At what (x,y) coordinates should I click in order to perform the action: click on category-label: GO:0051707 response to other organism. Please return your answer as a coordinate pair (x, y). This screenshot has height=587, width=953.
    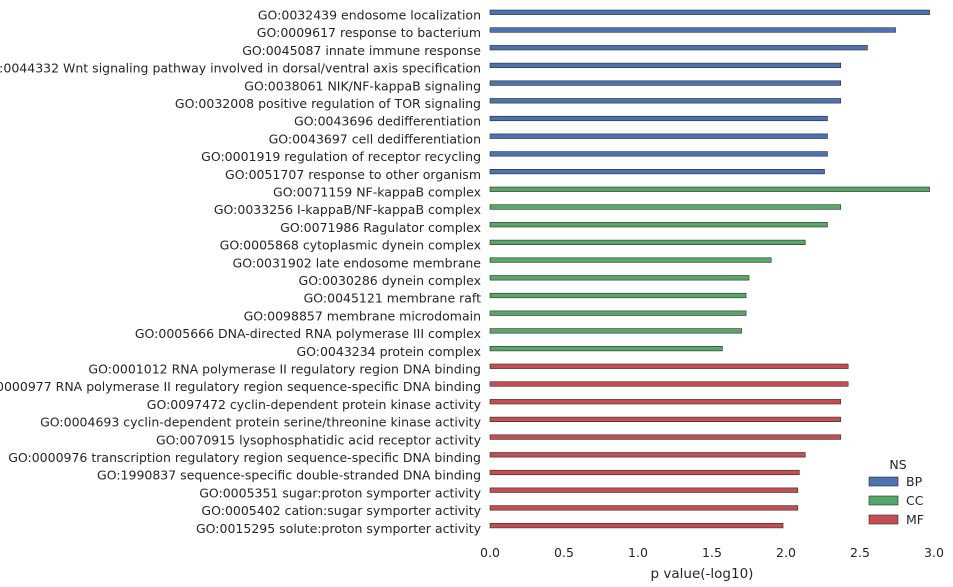
    Looking at the image, I should click on (353, 174).